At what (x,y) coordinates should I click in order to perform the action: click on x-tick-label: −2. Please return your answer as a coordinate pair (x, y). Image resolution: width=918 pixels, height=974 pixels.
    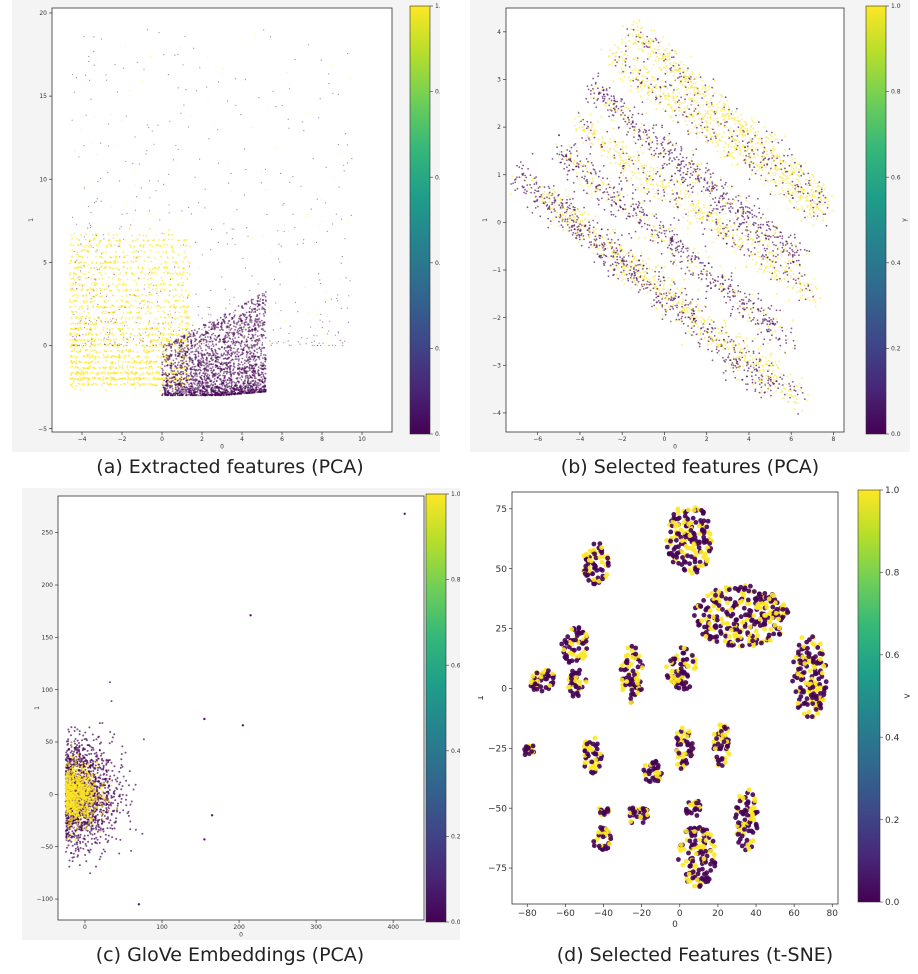
    Looking at the image, I should click on (122, 439).